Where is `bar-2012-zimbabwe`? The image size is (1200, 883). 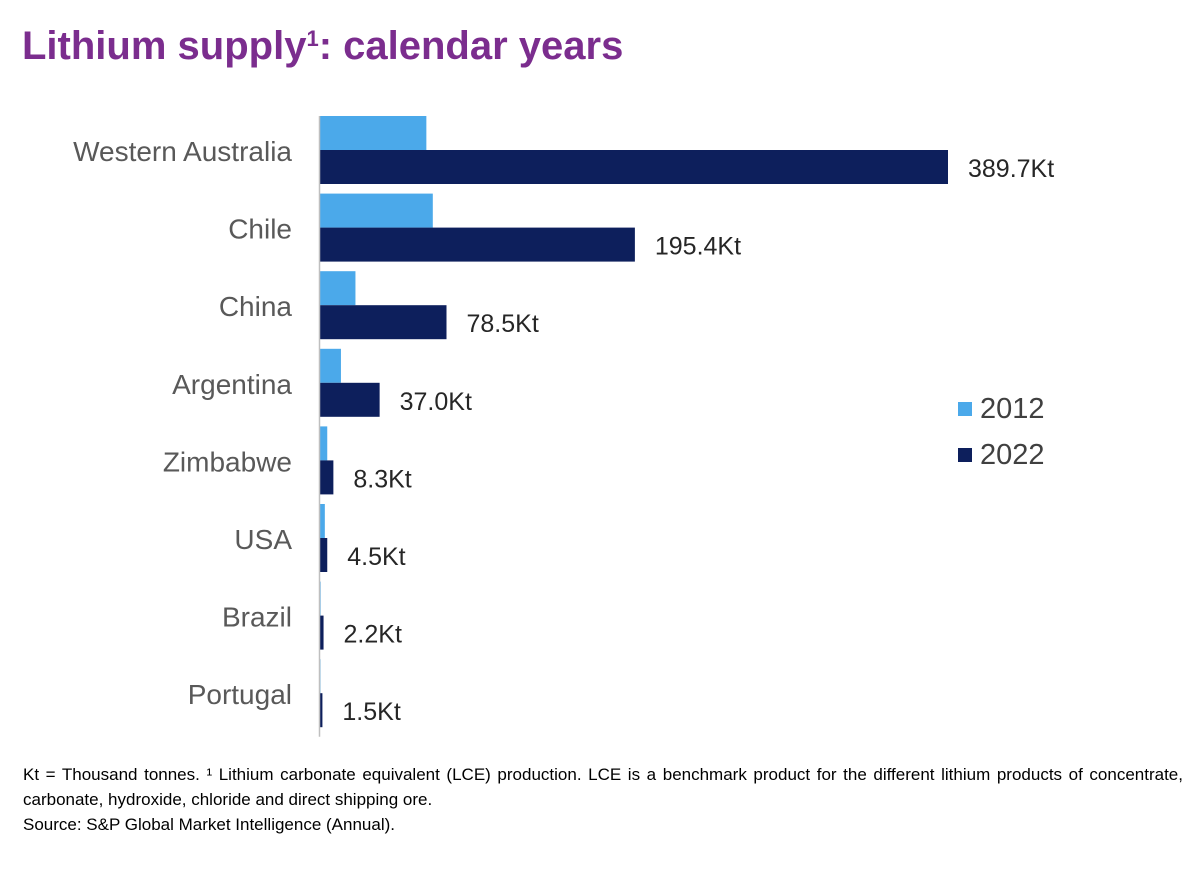
bar-2012-zimbabwe is located at coordinates (324, 443).